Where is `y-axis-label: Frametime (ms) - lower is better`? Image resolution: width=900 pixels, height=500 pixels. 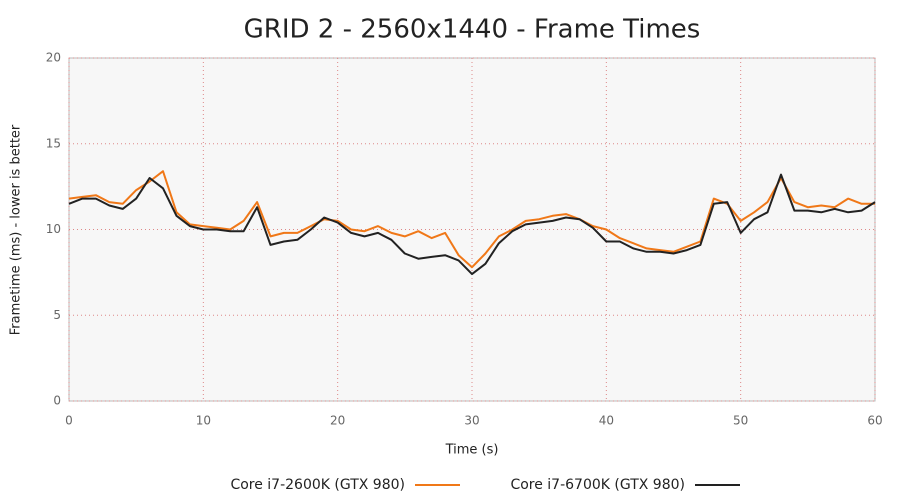 y-axis-label: Frametime (ms) - lower is better is located at coordinates (16, 229).